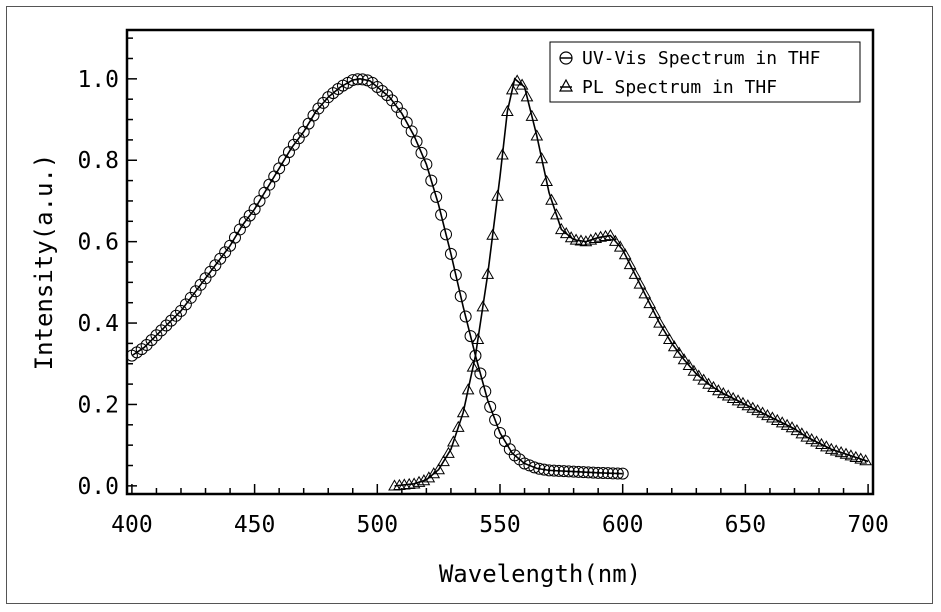 The height and width of the screenshot is (612, 941). I want to click on x-tick-label: 400, so click(132, 525).